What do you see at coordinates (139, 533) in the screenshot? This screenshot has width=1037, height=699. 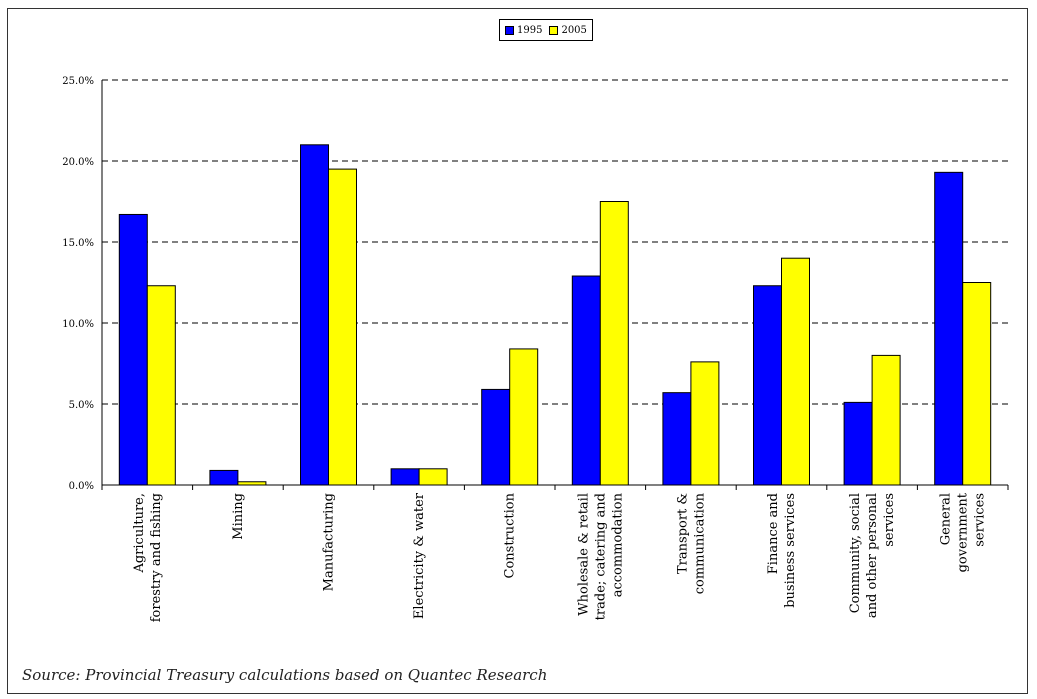 I see `category-label-line: Agriculture,` at bounding box center [139, 533].